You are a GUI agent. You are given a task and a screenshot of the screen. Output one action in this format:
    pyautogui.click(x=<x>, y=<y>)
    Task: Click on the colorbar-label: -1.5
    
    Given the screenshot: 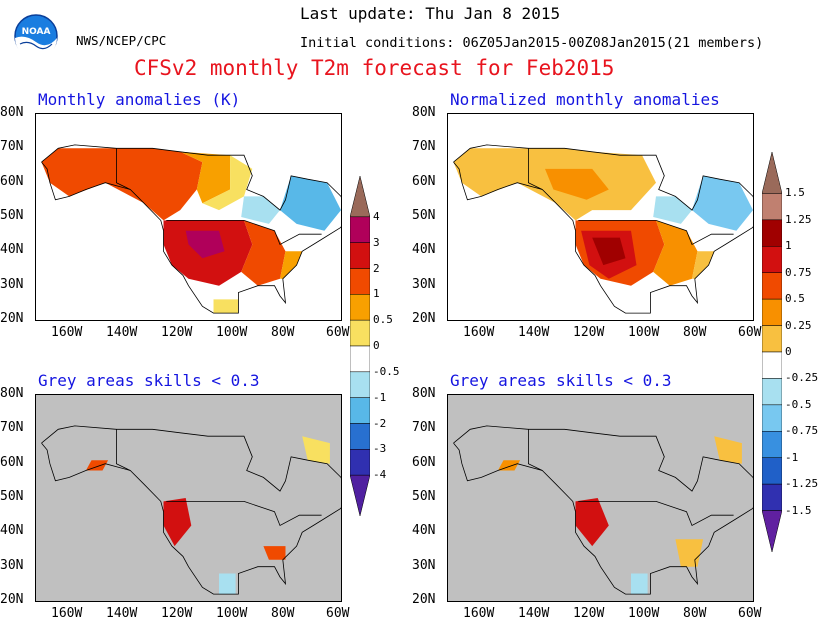 What is the action you would take?
    pyautogui.click(x=798, y=510)
    